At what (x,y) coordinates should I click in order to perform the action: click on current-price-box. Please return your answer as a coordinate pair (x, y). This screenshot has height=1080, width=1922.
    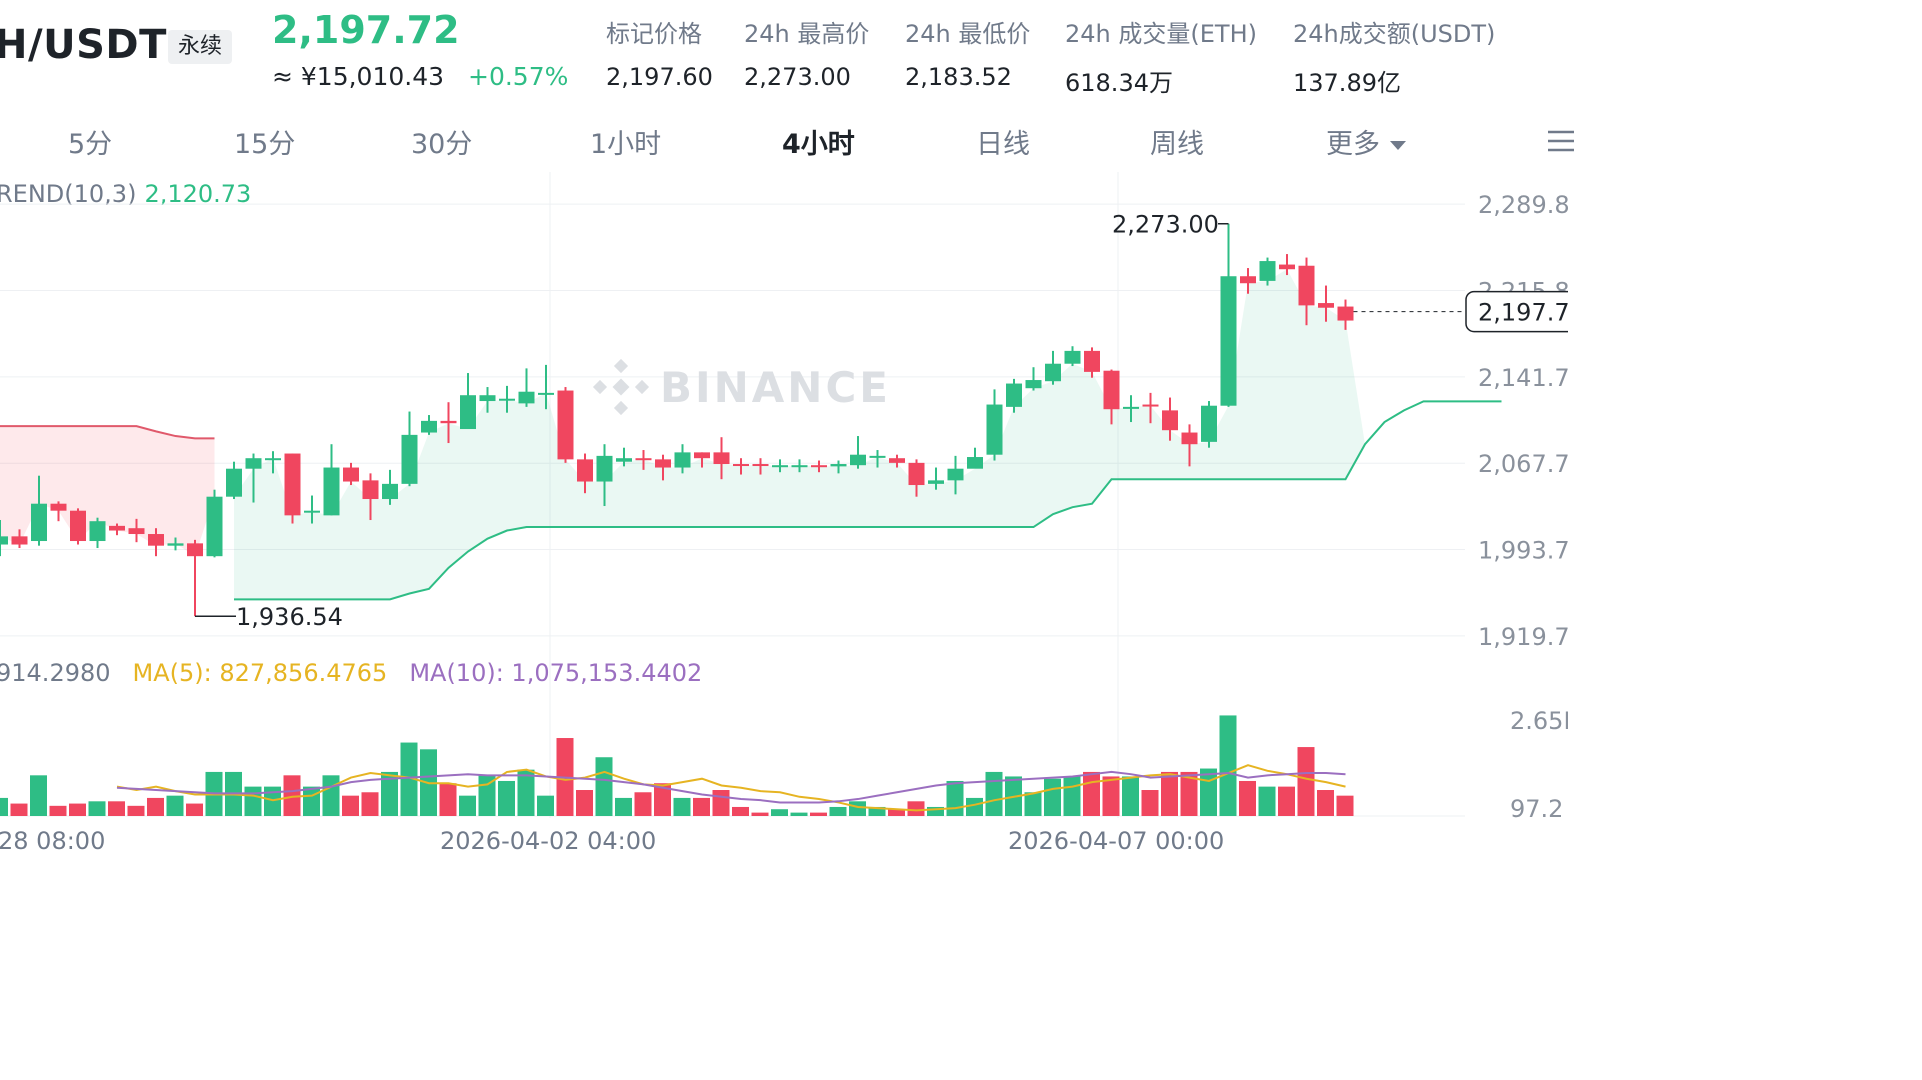
    Looking at the image, I should click on (1516, 311).